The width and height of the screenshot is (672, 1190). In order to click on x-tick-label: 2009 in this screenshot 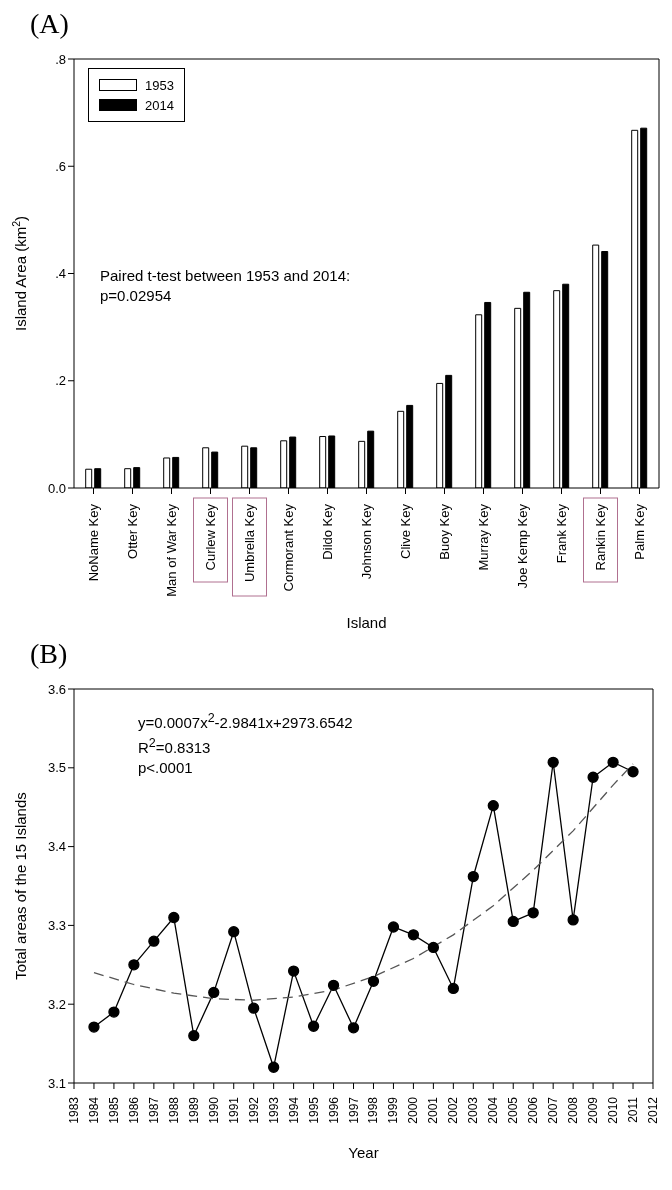, I will do `click(593, 1110)`.